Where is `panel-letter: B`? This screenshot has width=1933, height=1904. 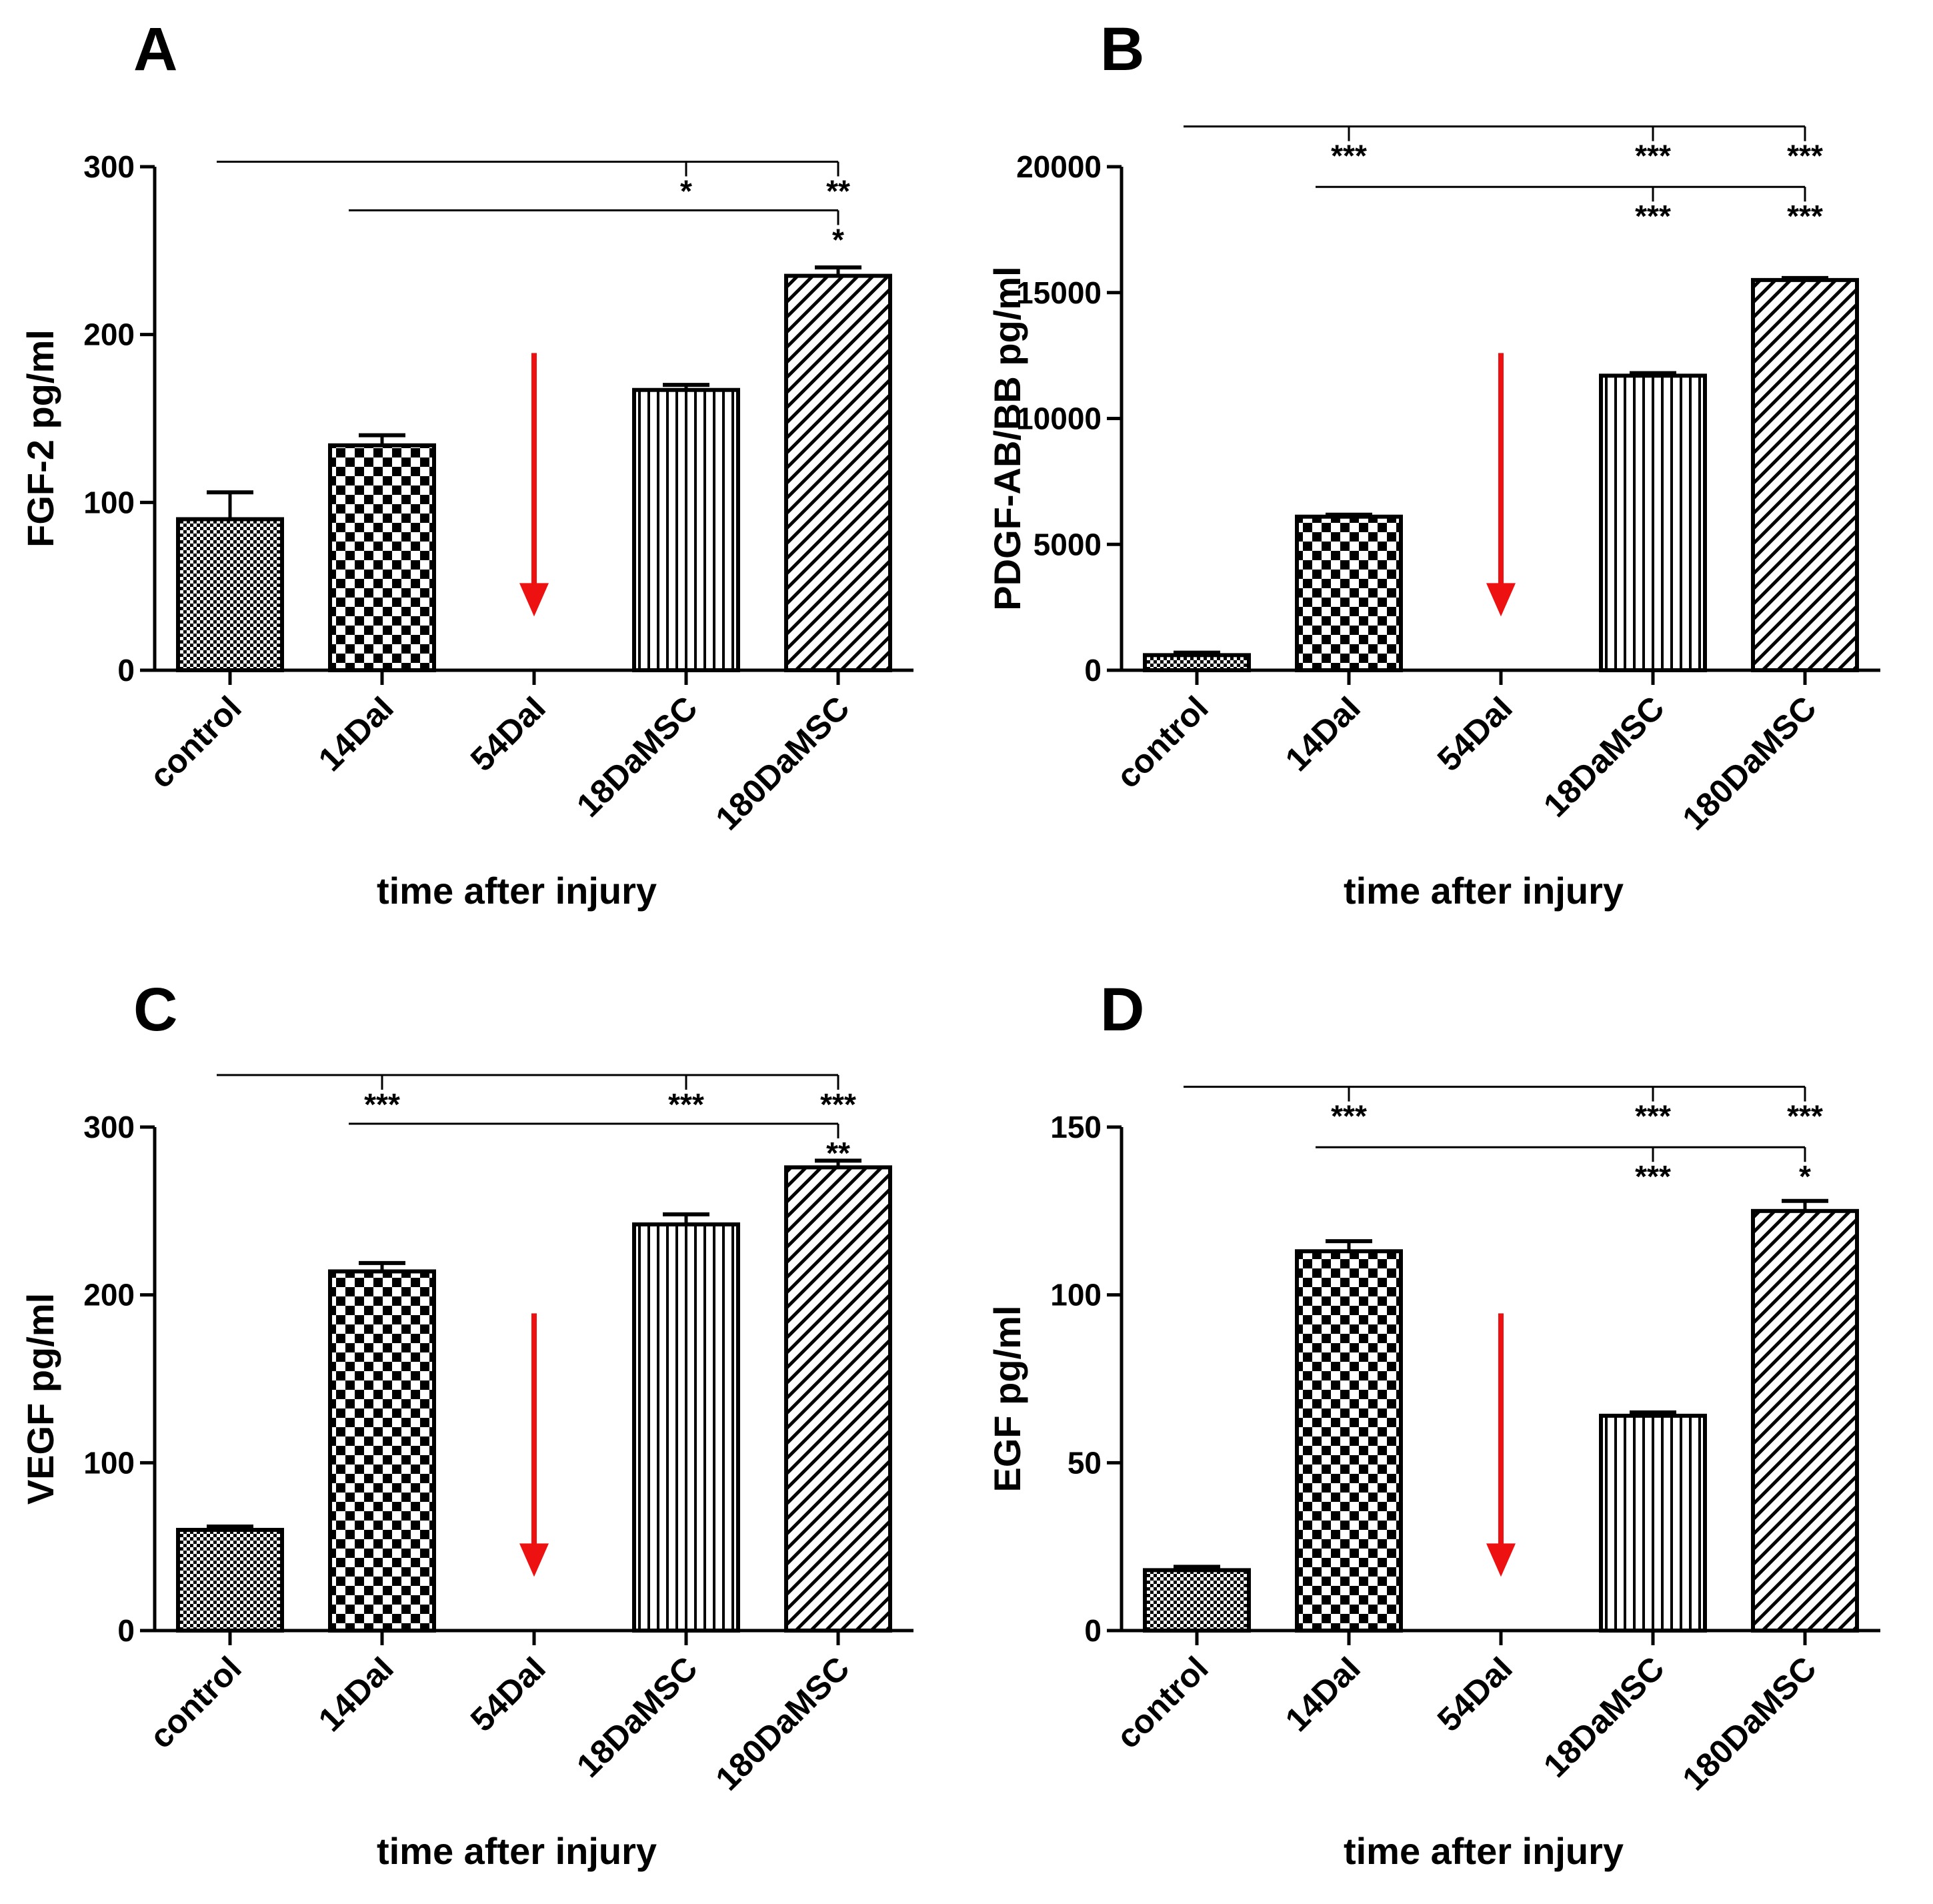 panel-letter: B is located at coordinates (1122, 49).